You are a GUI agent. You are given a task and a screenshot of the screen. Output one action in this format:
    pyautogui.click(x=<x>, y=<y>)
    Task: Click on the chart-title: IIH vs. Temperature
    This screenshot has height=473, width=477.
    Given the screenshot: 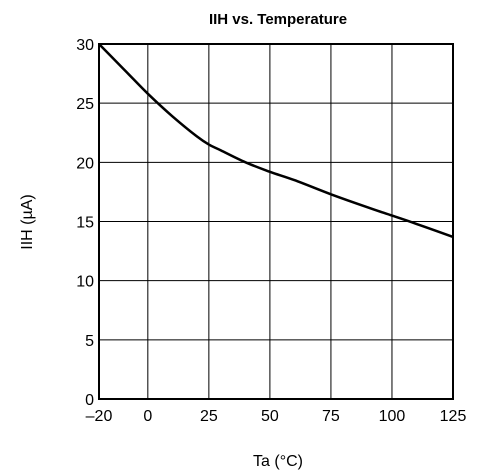 What is the action you would take?
    pyautogui.click(x=278, y=19)
    